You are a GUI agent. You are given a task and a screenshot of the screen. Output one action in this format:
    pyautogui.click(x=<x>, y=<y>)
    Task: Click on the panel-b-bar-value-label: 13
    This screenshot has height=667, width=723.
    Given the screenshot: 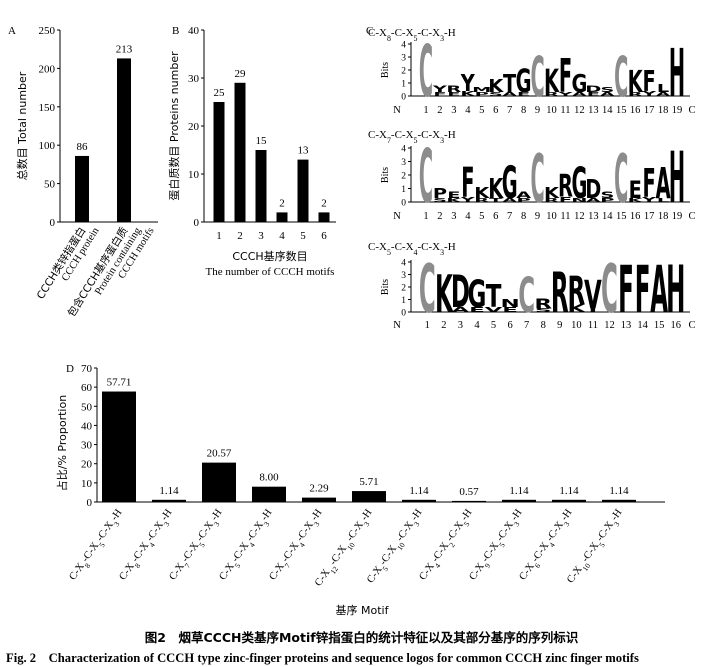 What is the action you would take?
    pyautogui.click(x=304, y=151)
    